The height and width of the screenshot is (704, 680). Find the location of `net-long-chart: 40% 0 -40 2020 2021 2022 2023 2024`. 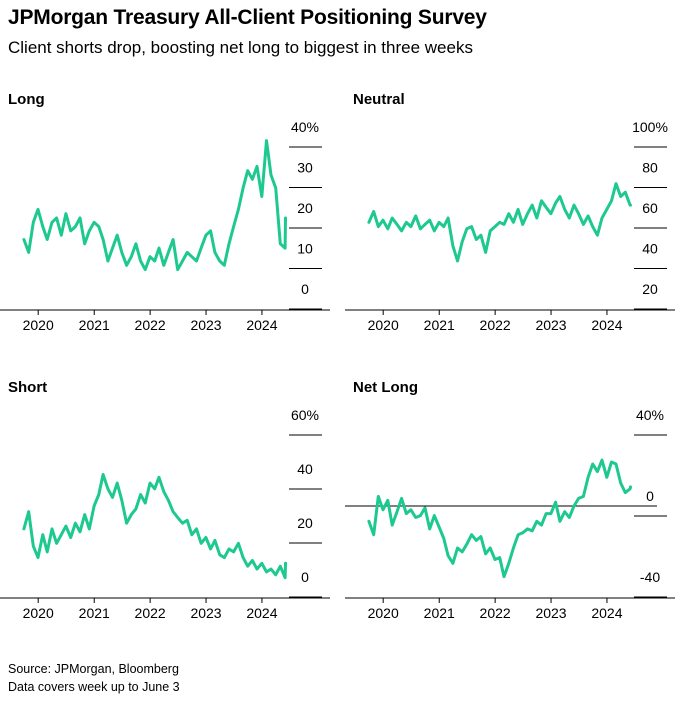

net-long-chart: 40% 0 -40 2020 2021 2022 2023 2024 is located at coordinates (510, 514).